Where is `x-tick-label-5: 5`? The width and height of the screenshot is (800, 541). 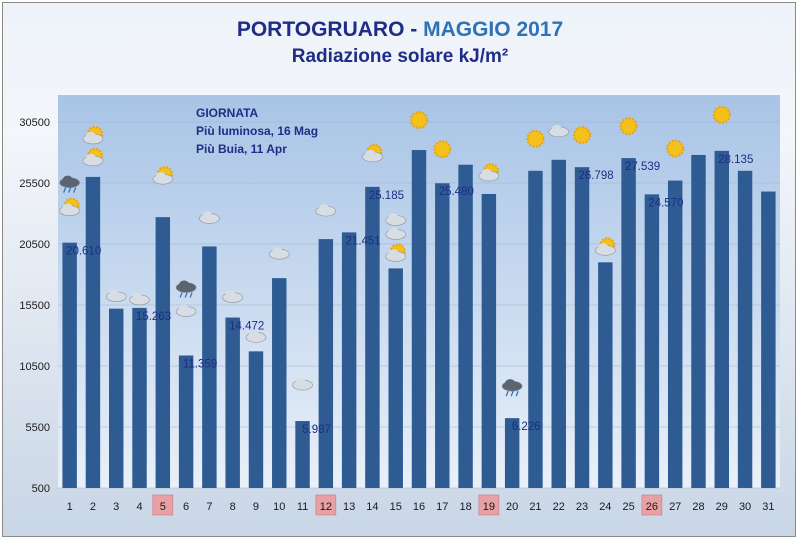
x-tick-label-5: 5 is located at coordinates (163, 507).